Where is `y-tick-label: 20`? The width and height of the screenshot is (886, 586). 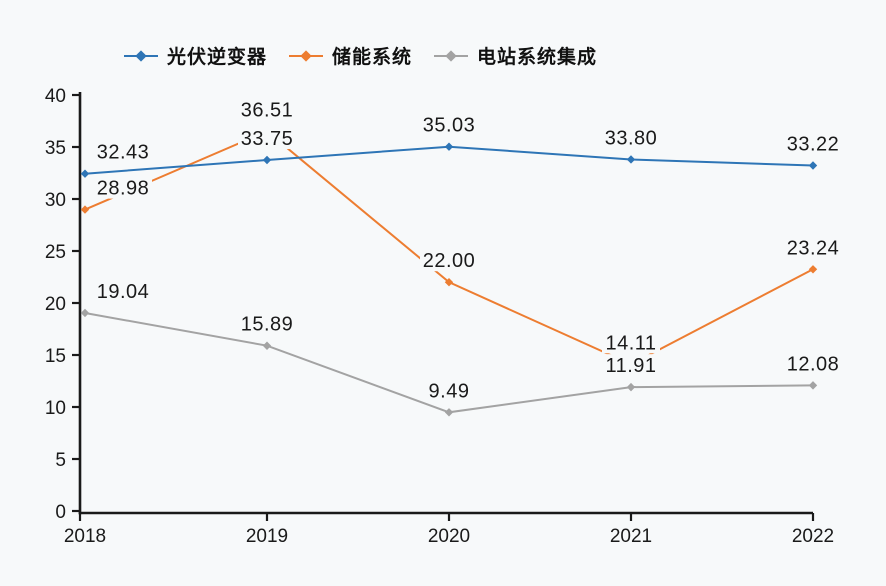
y-tick-label: 20 is located at coordinates (55, 304).